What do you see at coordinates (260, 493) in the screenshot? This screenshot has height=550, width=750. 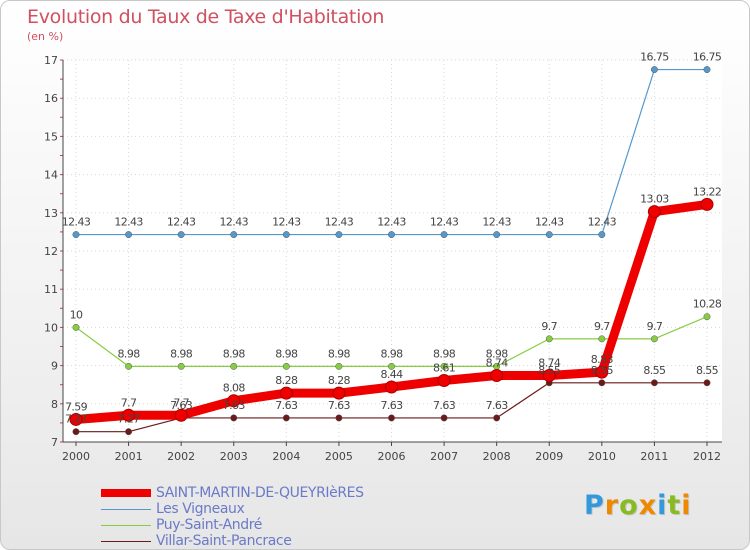 I see `legend-label-saint-martin: SAINT-MARTIN-DE-QUEYRIèRES` at bounding box center [260, 493].